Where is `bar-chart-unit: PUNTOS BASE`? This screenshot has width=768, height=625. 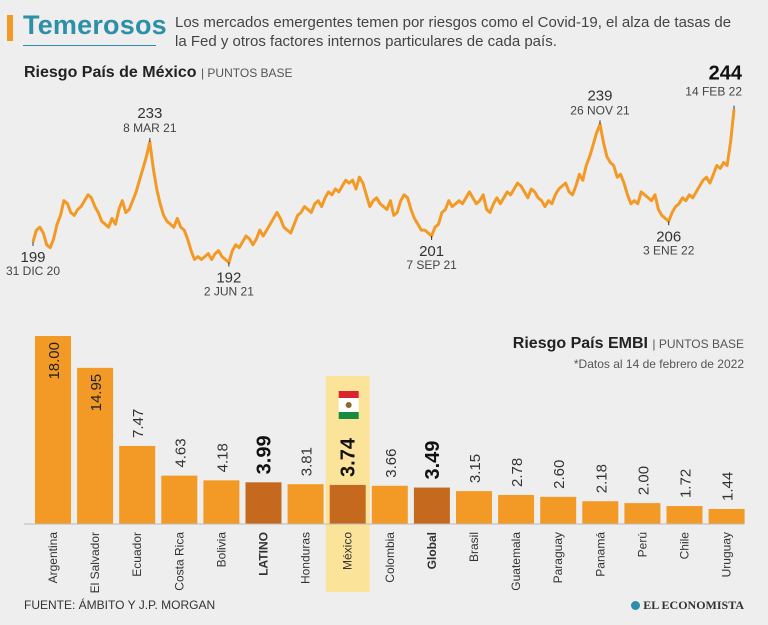
bar-chart-unit: PUNTOS BASE is located at coordinates (701, 344).